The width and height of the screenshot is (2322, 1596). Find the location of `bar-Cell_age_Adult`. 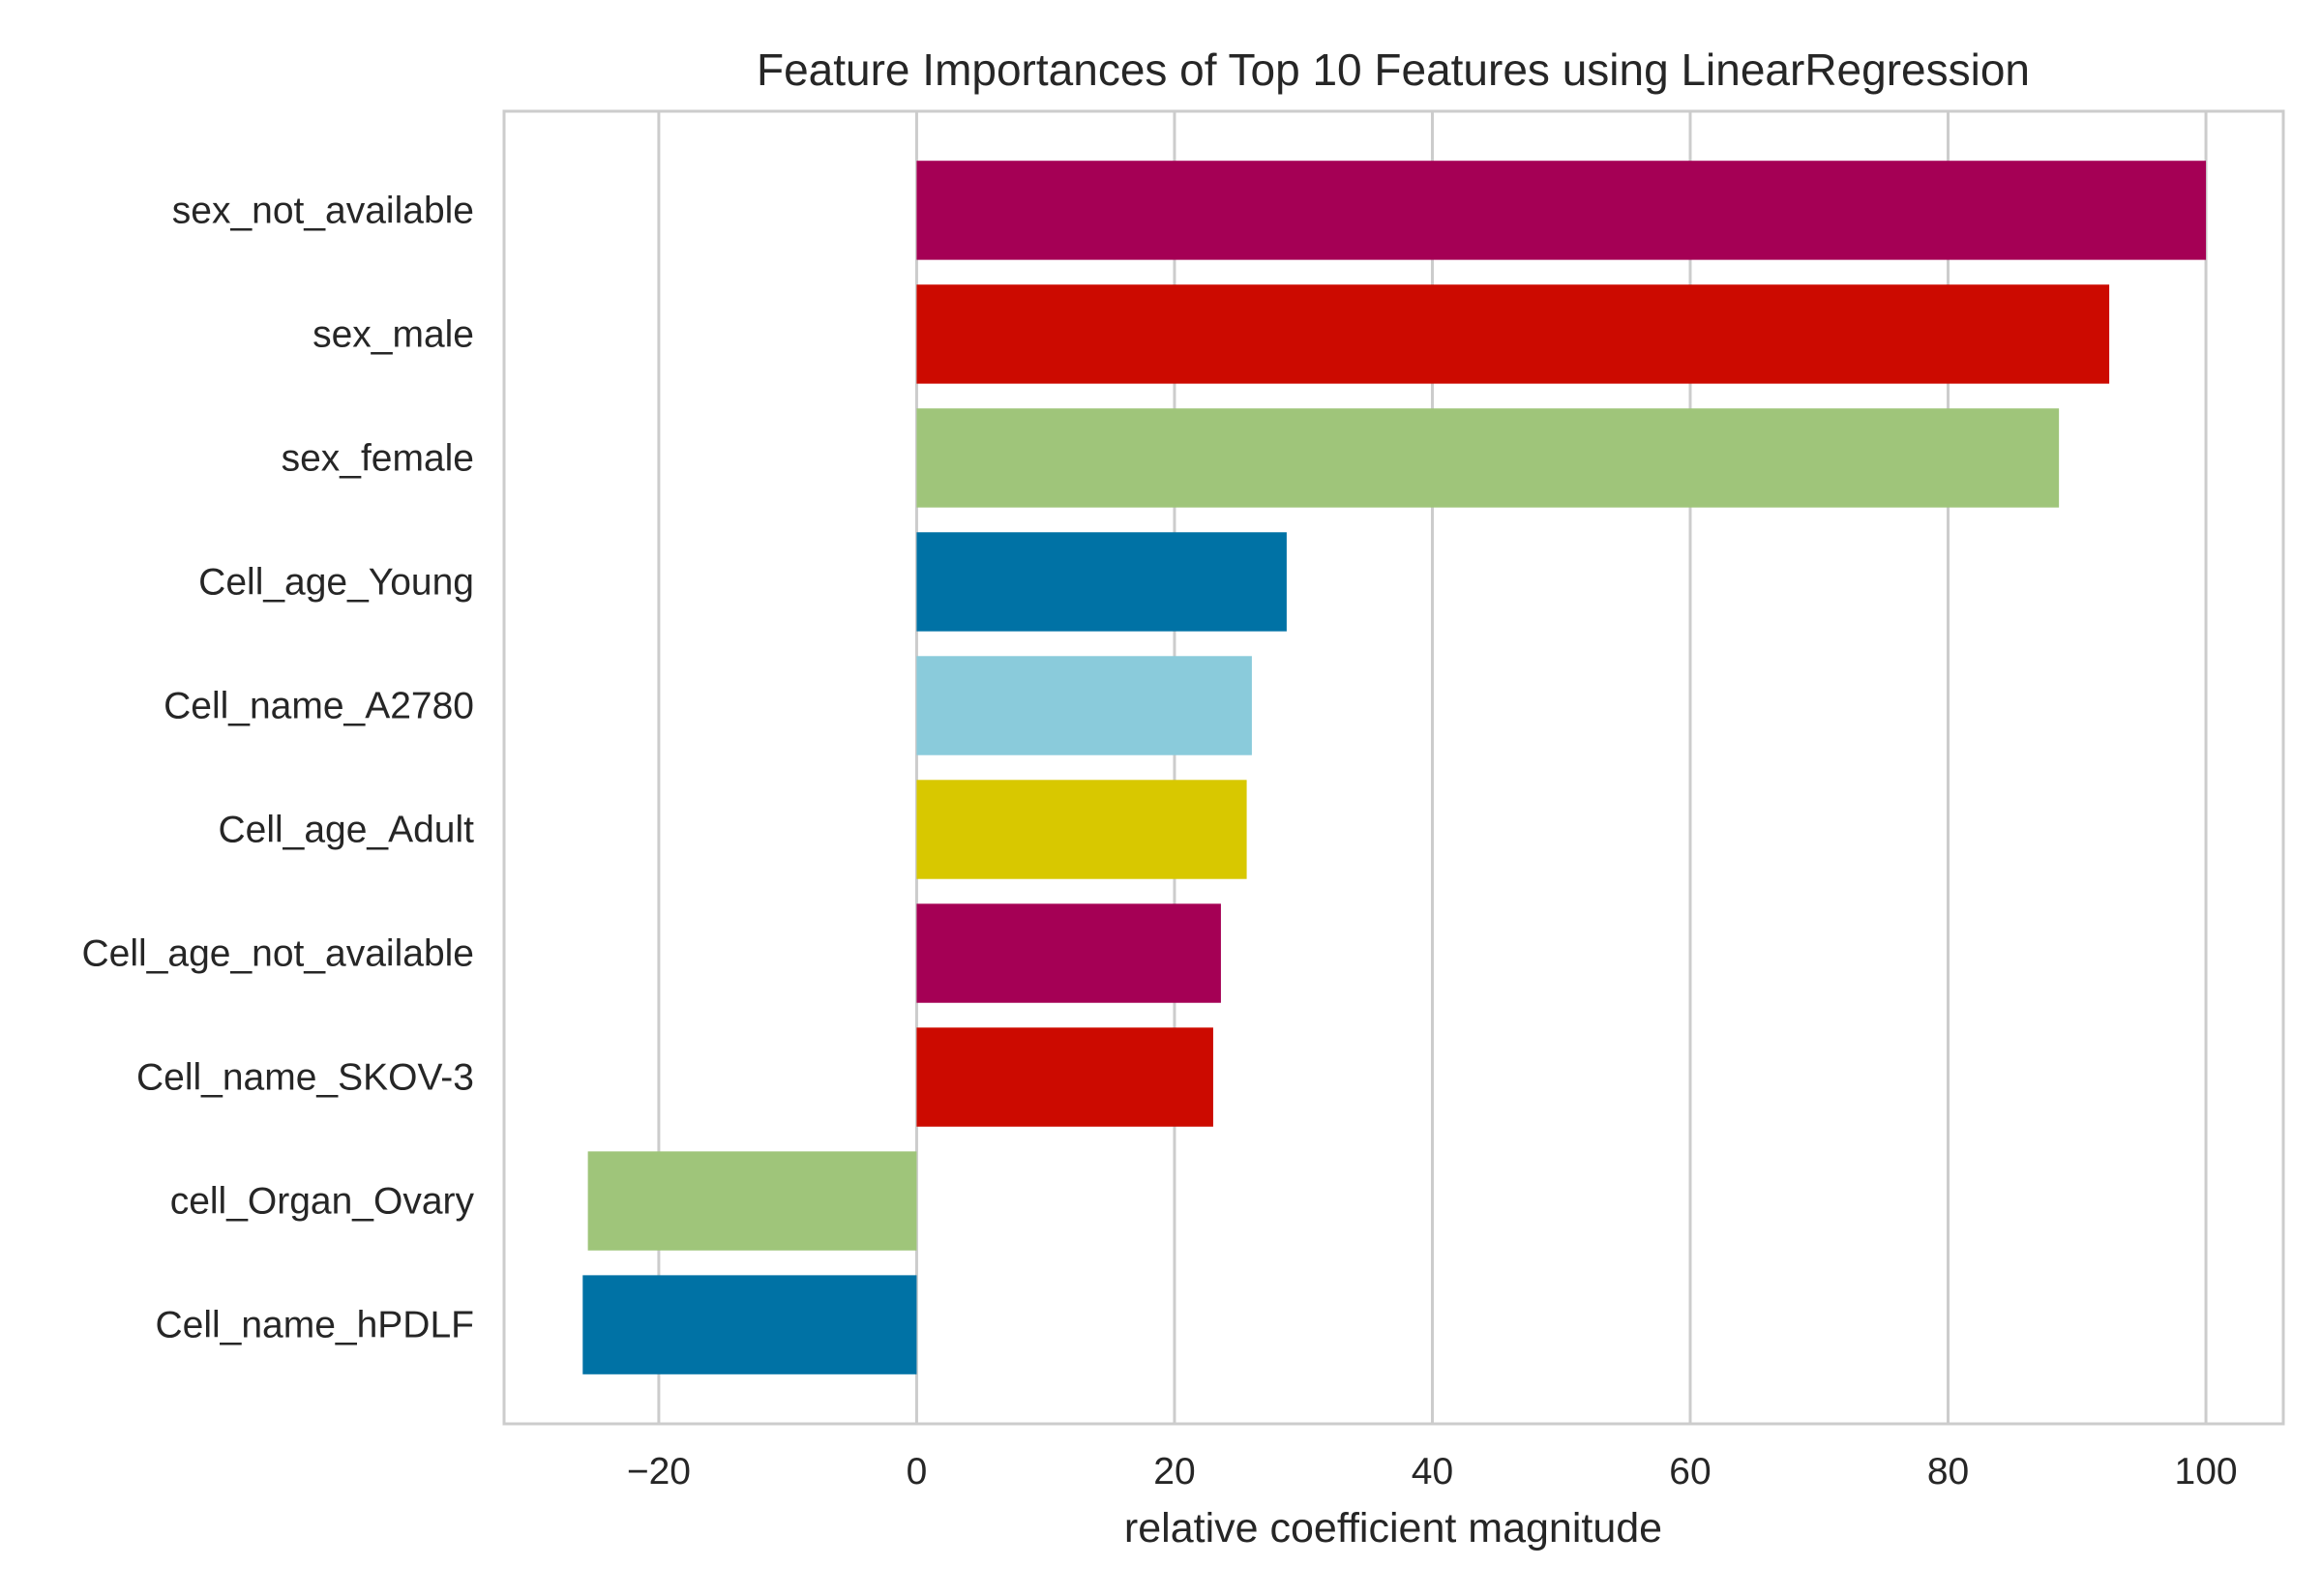

bar-Cell_age_Adult is located at coordinates (1081, 829).